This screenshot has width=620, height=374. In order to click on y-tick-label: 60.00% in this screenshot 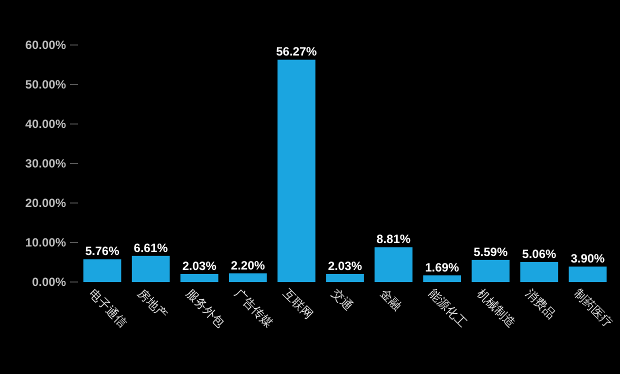, I will do `click(45, 45)`.